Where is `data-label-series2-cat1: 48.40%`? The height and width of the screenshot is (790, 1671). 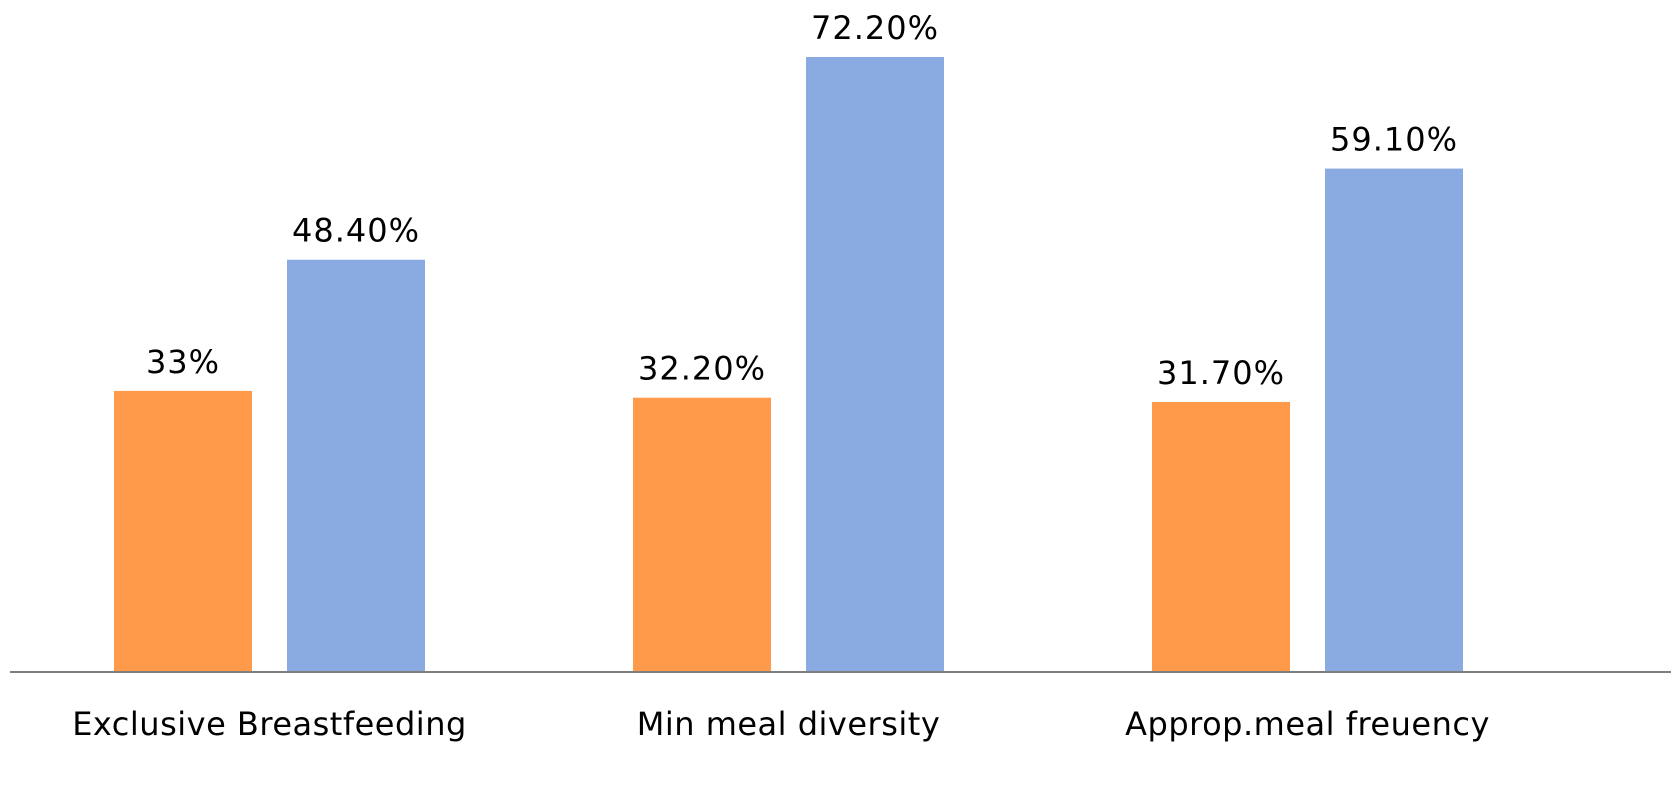
data-label-series2-cat1: 48.40% is located at coordinates (356, 231).